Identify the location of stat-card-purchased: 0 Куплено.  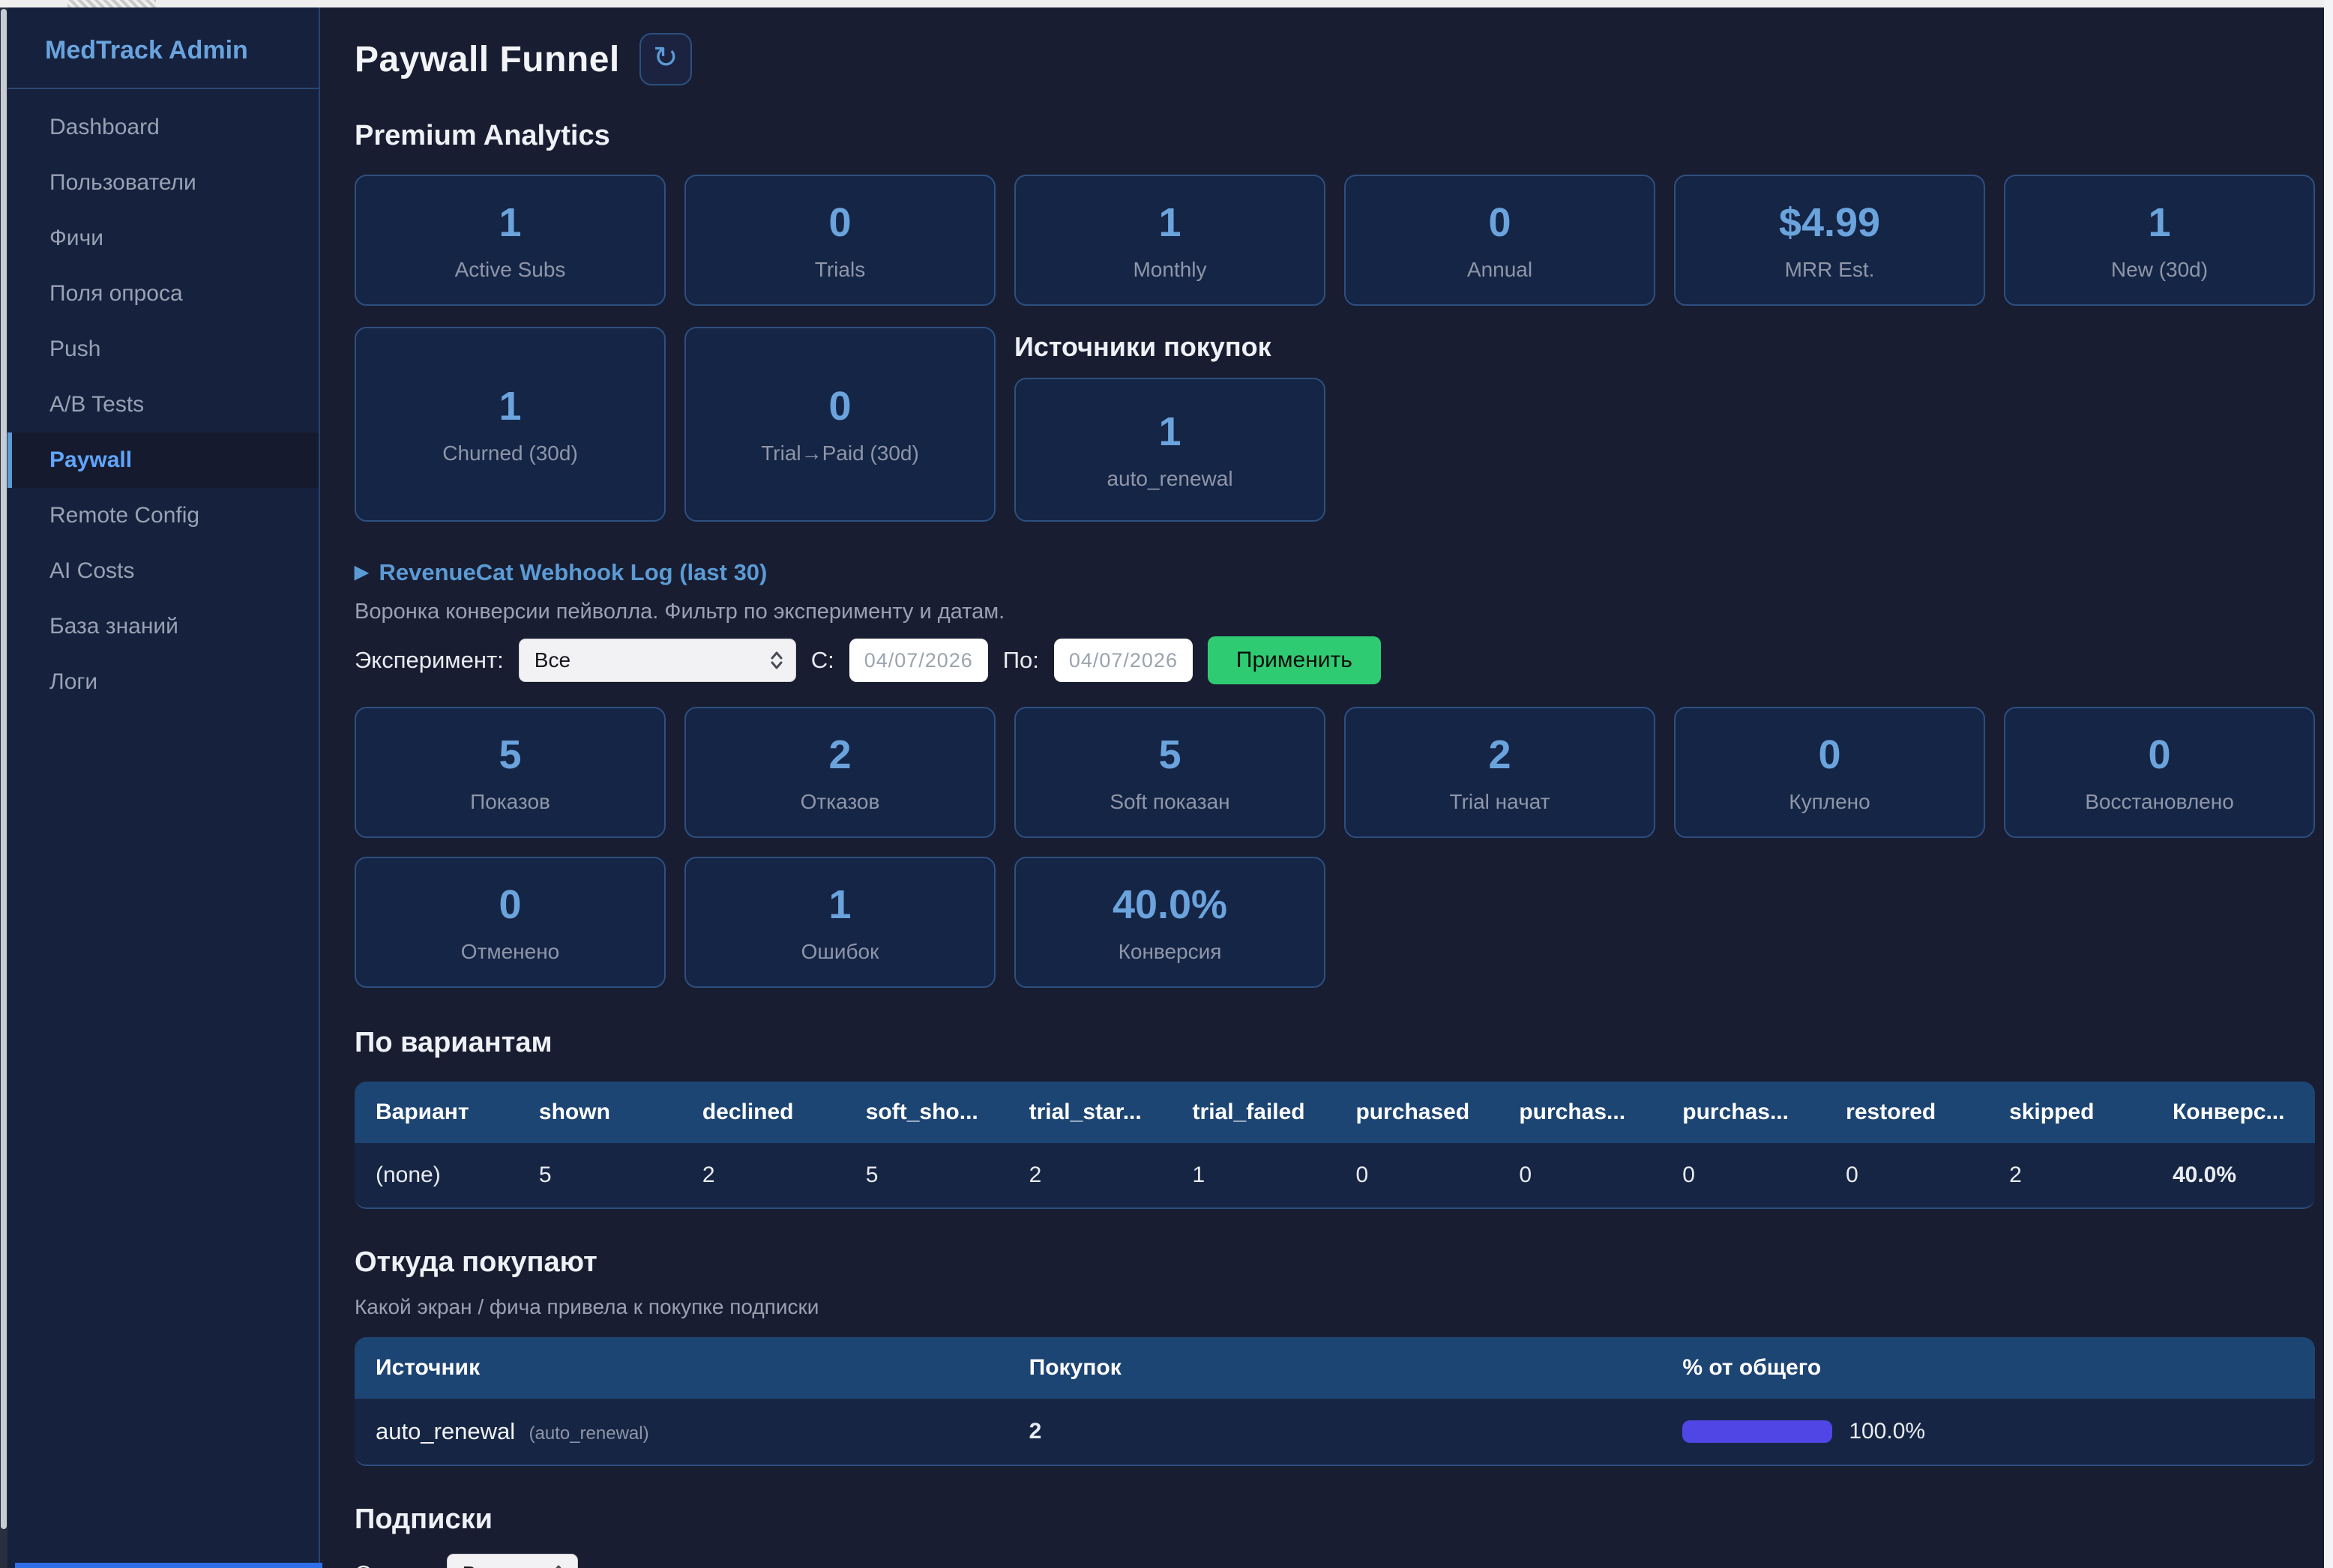
(1829, 772).